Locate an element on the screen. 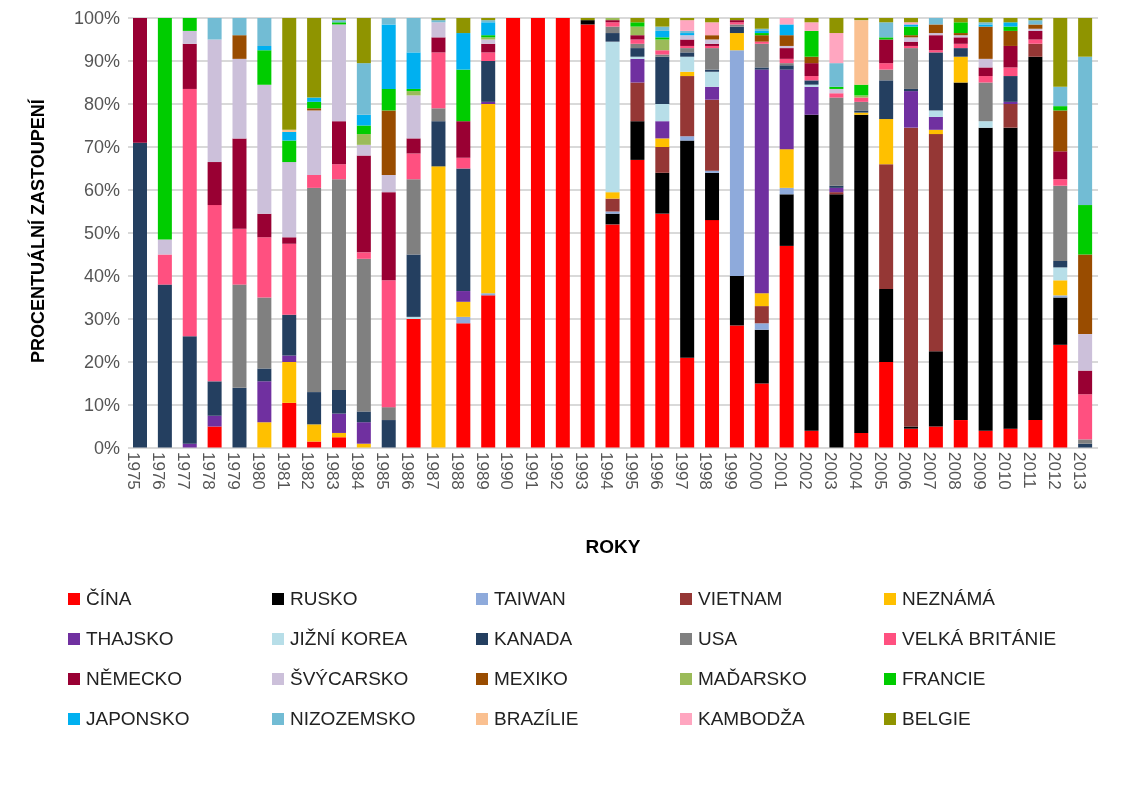  x-tick-label: 1986 is located at coordinates (407, 471).